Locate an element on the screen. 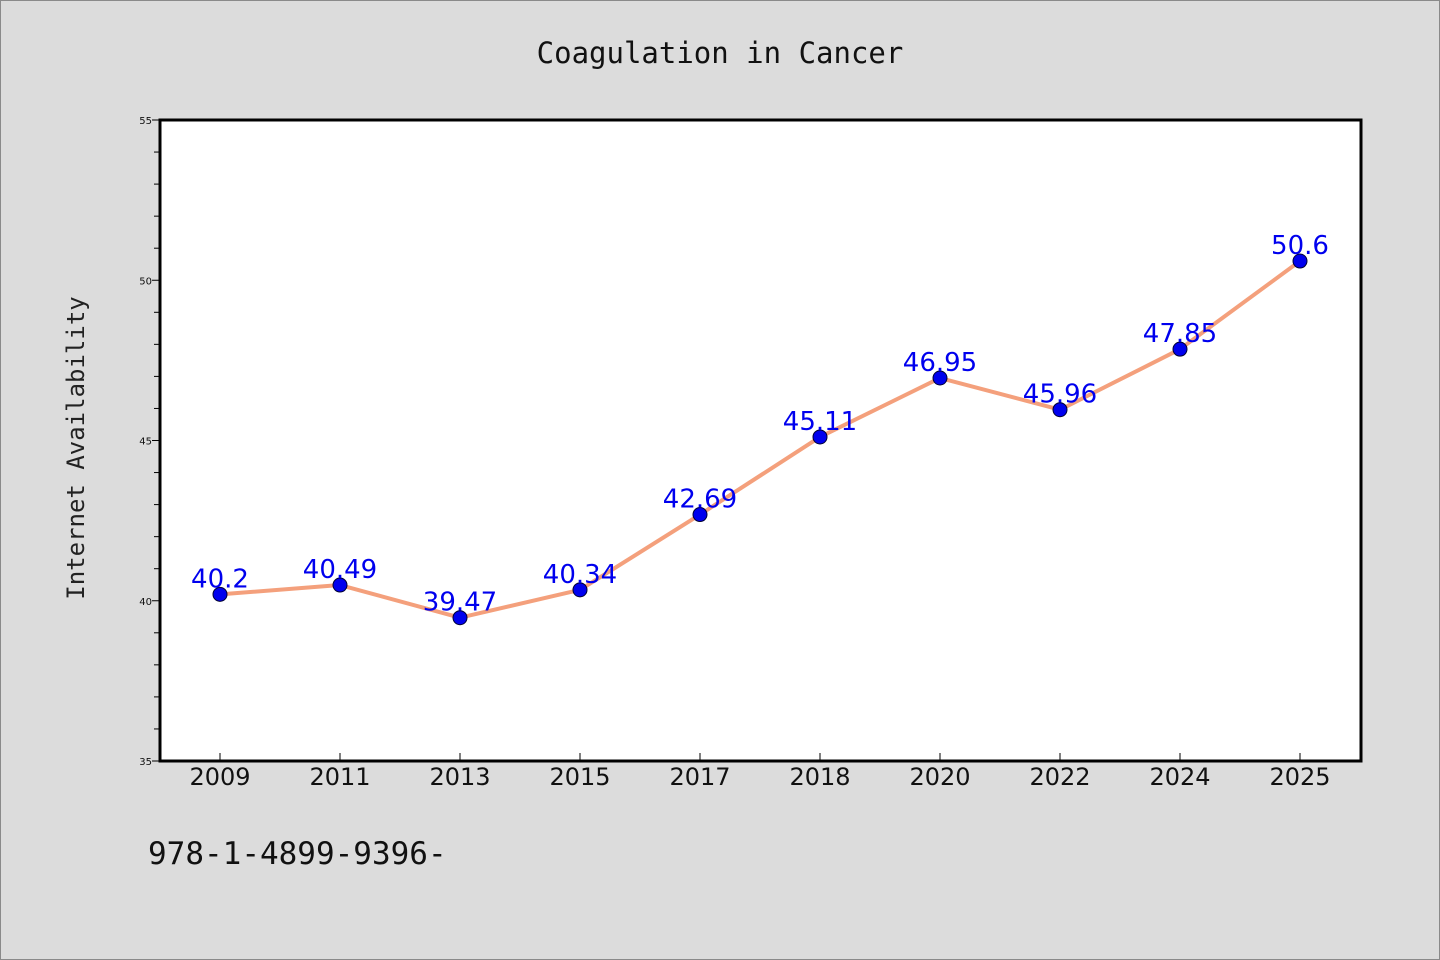 This screenshot has height=960, width=1440. x-tick-label: 2015 is located at coordinates (579, 777).